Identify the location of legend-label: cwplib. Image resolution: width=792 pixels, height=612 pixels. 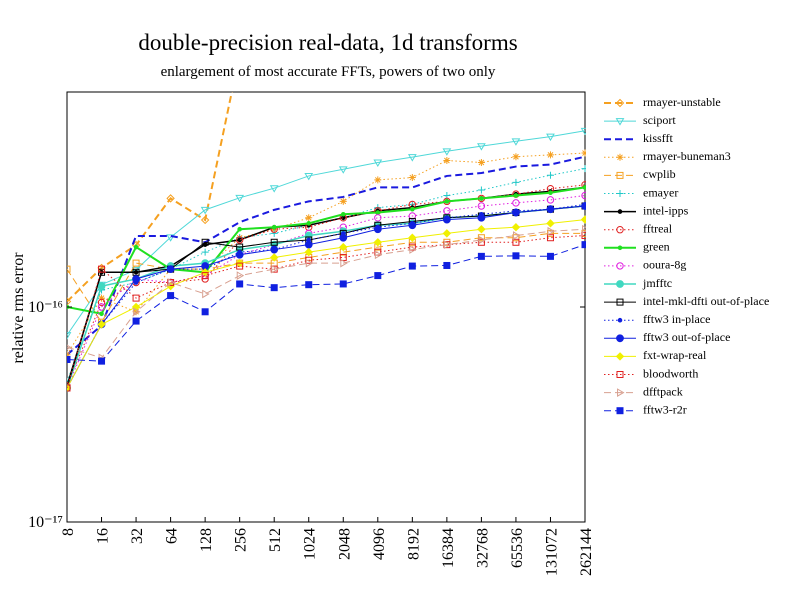
(659, 174).